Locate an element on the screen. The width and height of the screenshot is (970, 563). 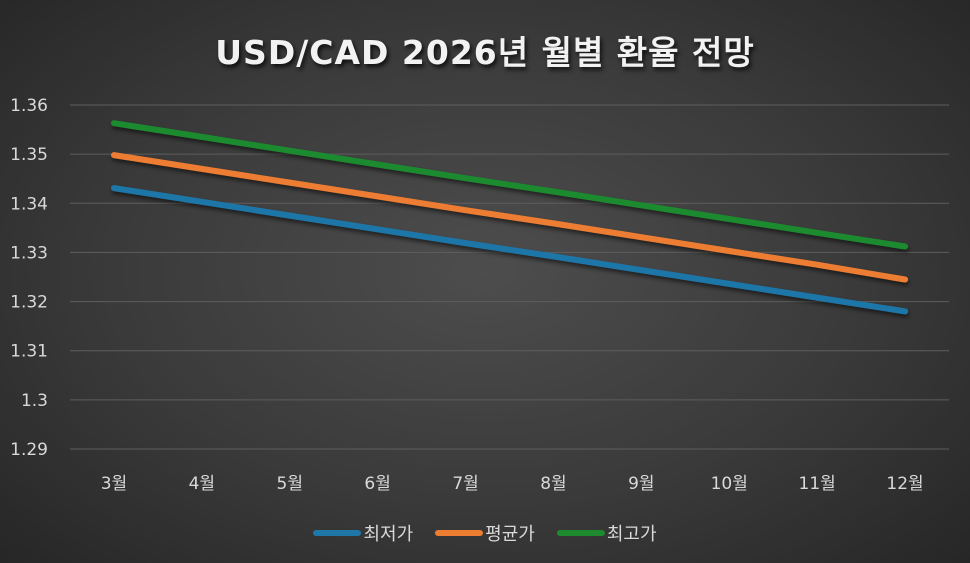
x-tick-label: 4월 is located at coordinates (202, 484).